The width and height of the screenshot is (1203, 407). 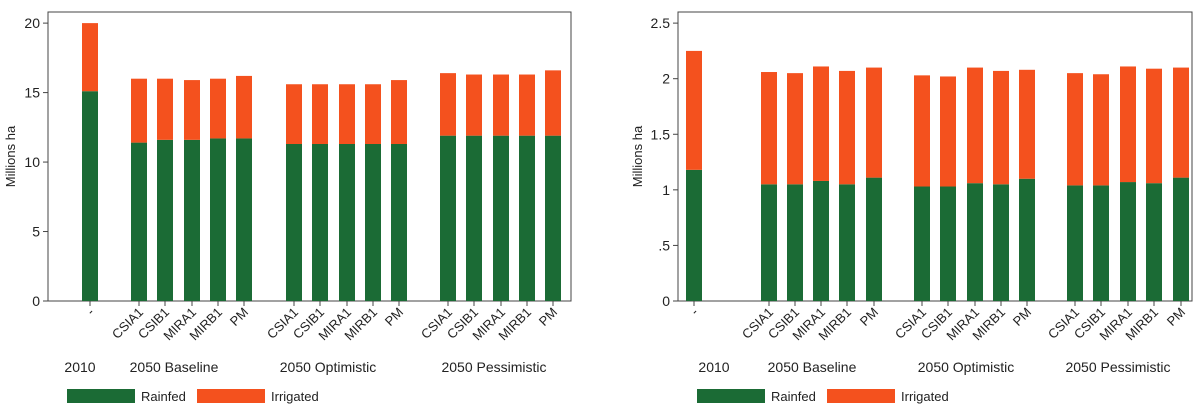 I want to click on y-tick-label: 2.5, so click(x=661, y=23).